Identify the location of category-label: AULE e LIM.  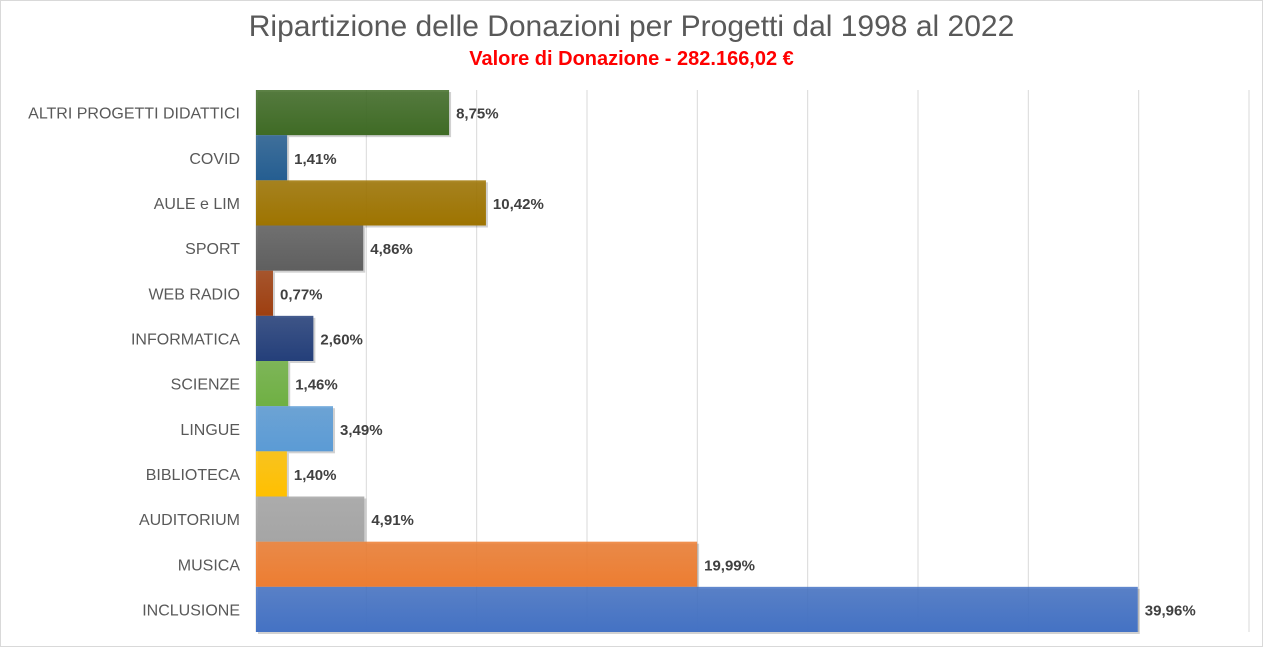
(197, 204).